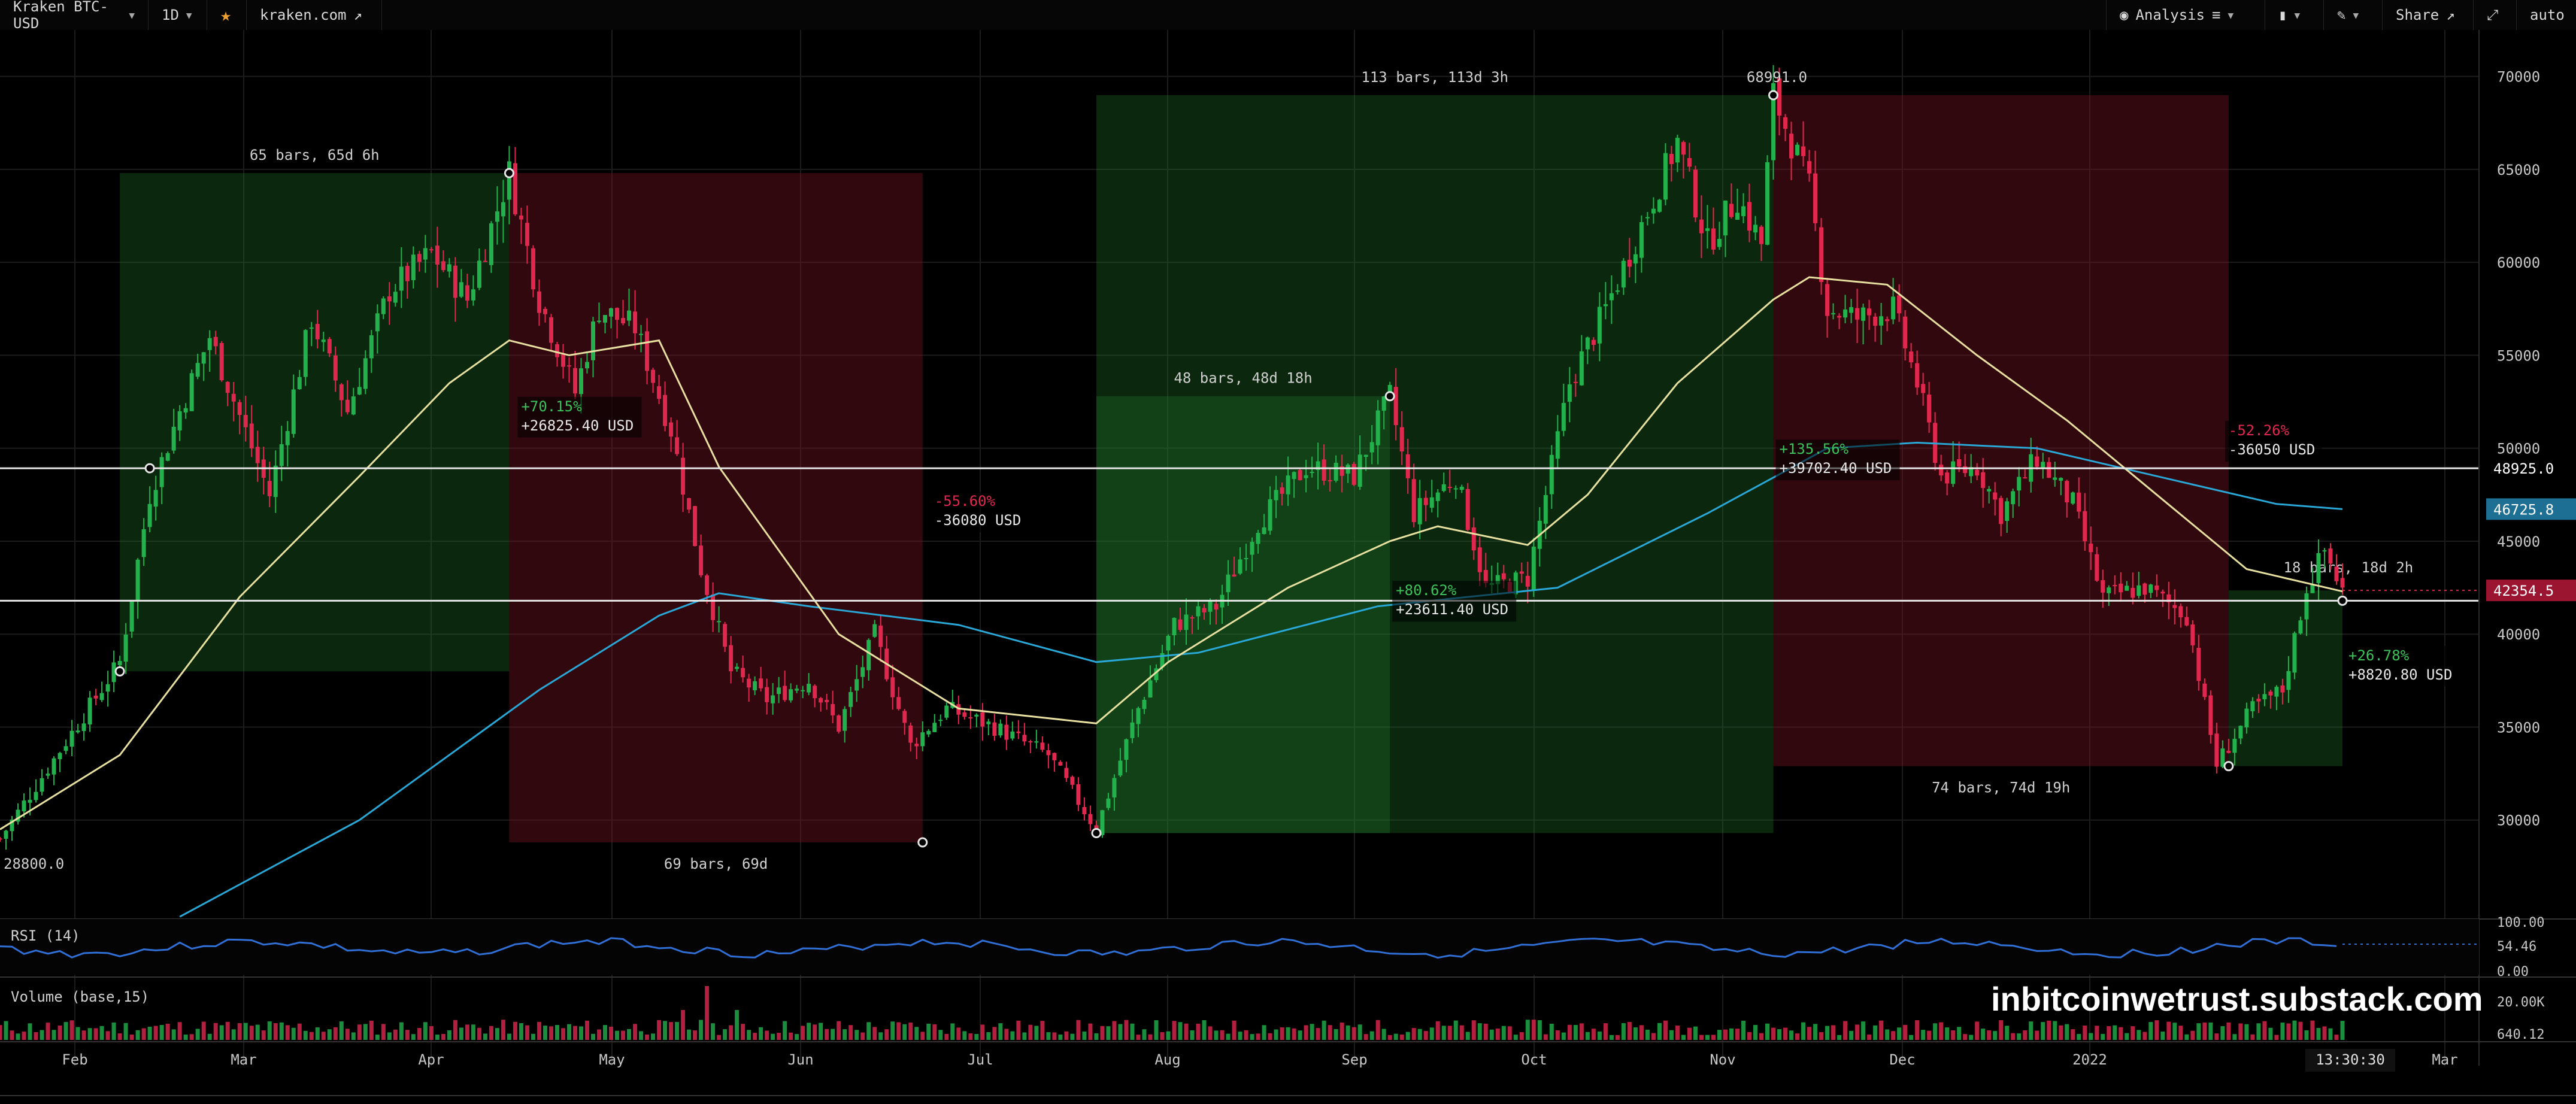 This screenshot has height=1104, width=2576. Describe the element at coordinates (303, 15) in the screenshot. I see `source-label: kraken.com` at that location.